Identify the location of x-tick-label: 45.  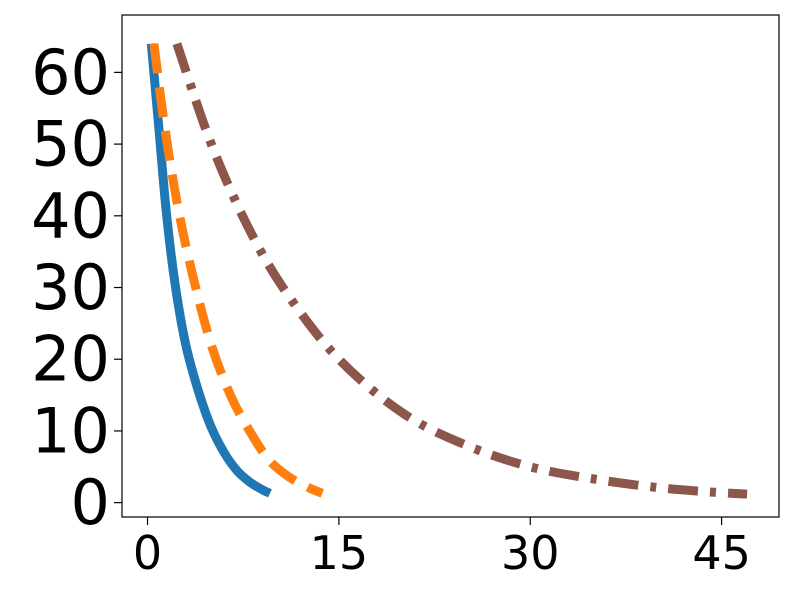
(721, 553).